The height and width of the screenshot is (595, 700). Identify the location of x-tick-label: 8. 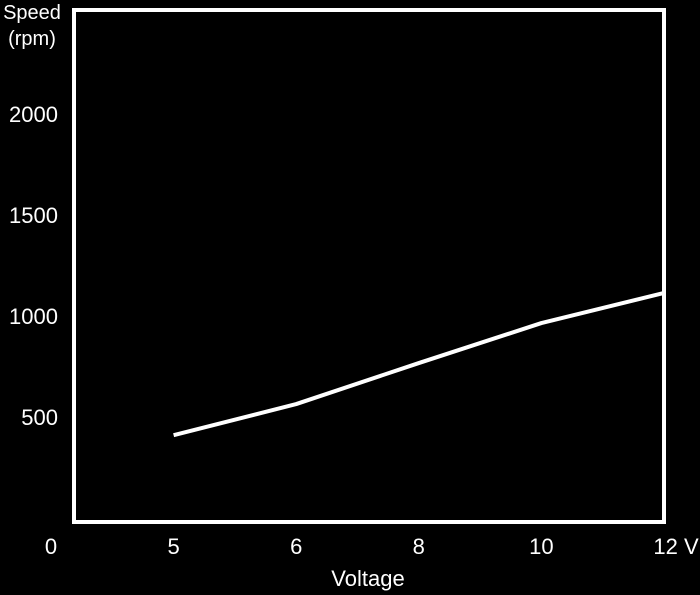
(419, 546).